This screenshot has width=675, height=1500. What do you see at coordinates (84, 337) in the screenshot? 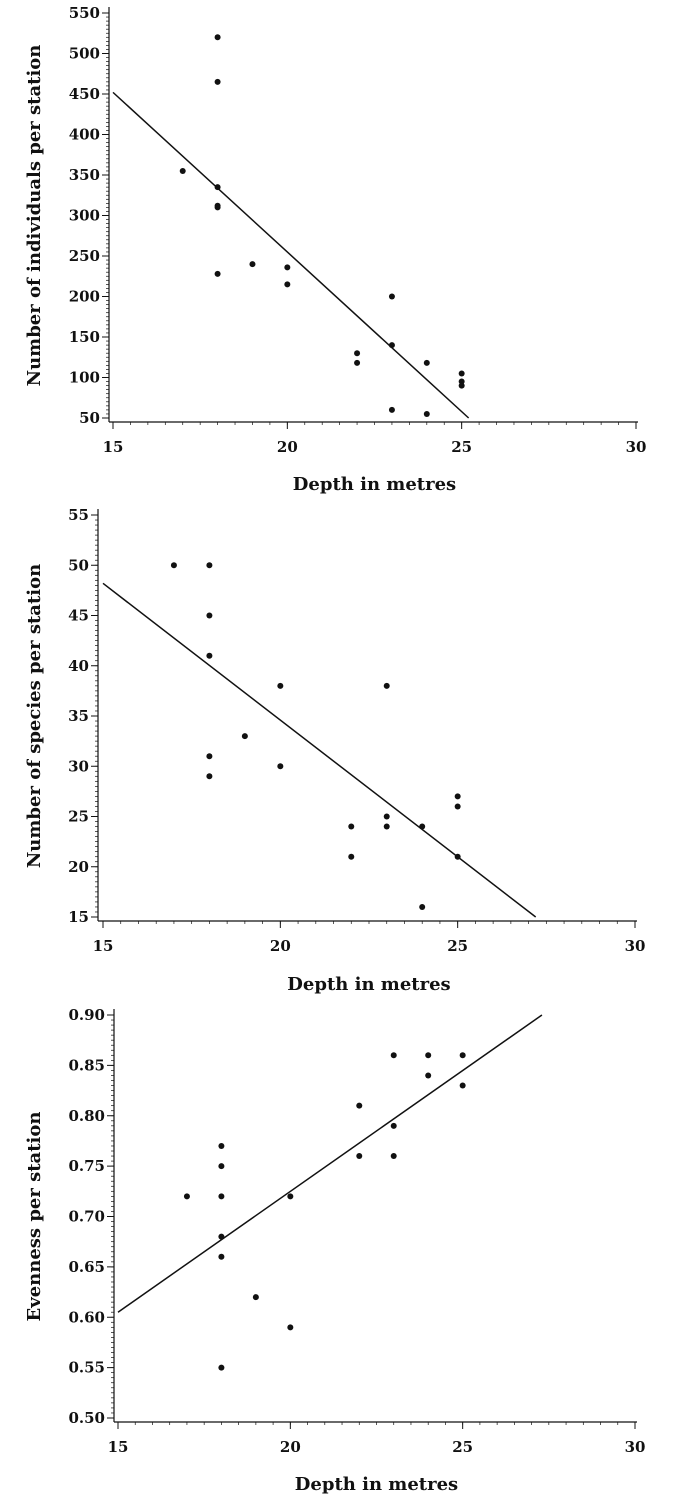
I see `y-tick-label: 150` at bounding box center [84, 337].